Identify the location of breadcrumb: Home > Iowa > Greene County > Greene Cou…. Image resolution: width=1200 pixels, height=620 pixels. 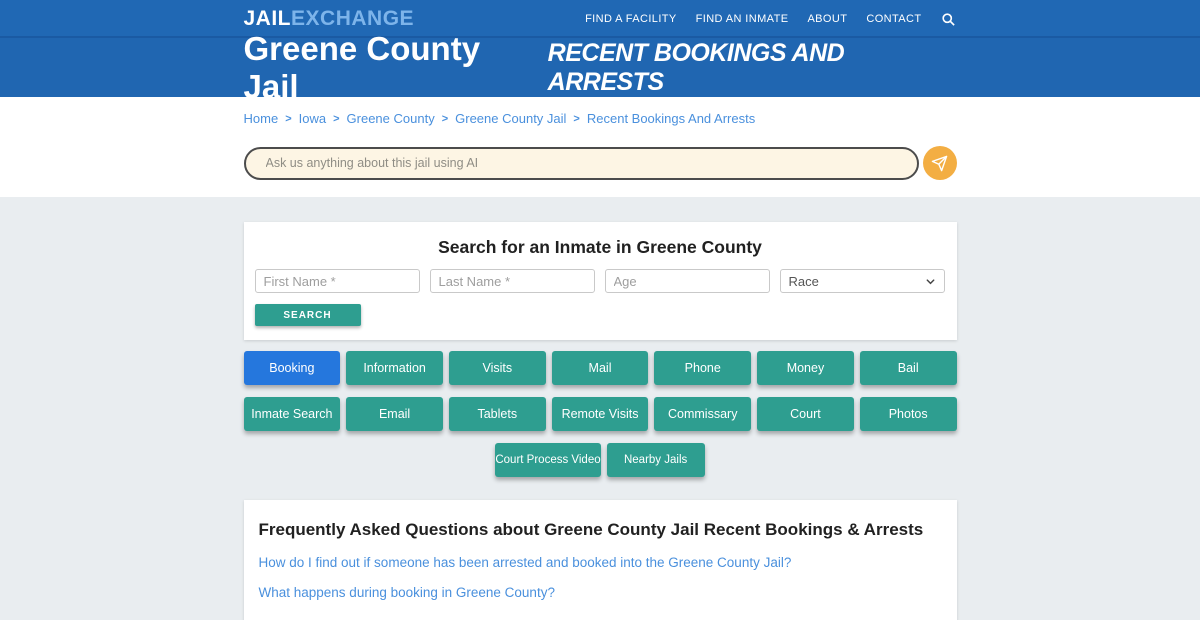
(600, 118).